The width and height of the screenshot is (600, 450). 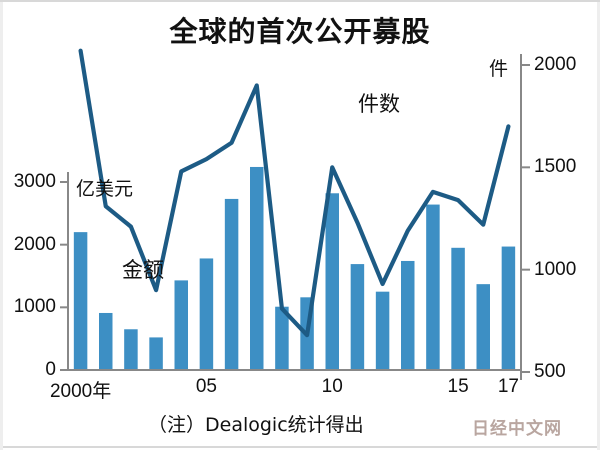 I want to click on left-border, so click(x=1, y=226).